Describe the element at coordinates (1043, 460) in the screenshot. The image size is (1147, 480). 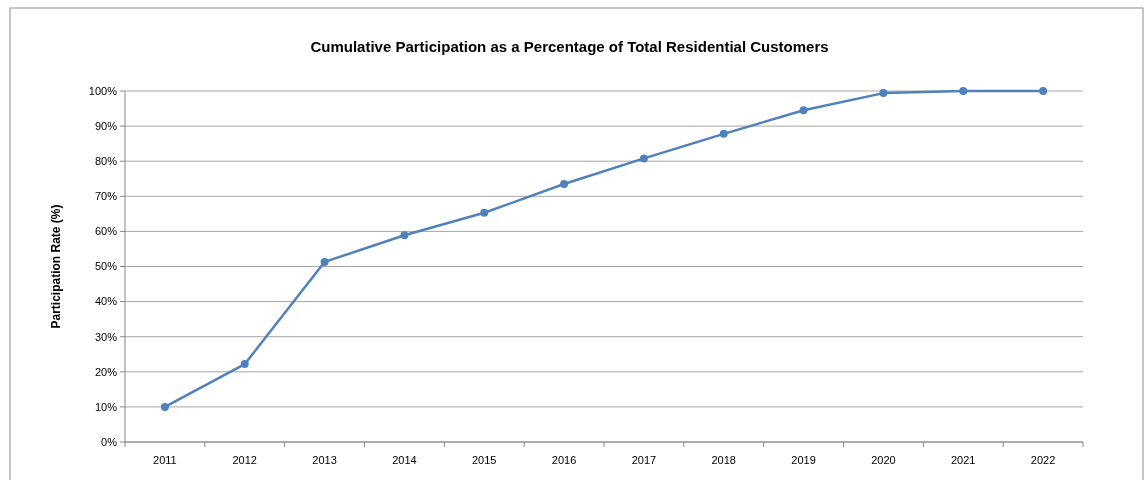
I see `x-tick-label: 2022` at that location.